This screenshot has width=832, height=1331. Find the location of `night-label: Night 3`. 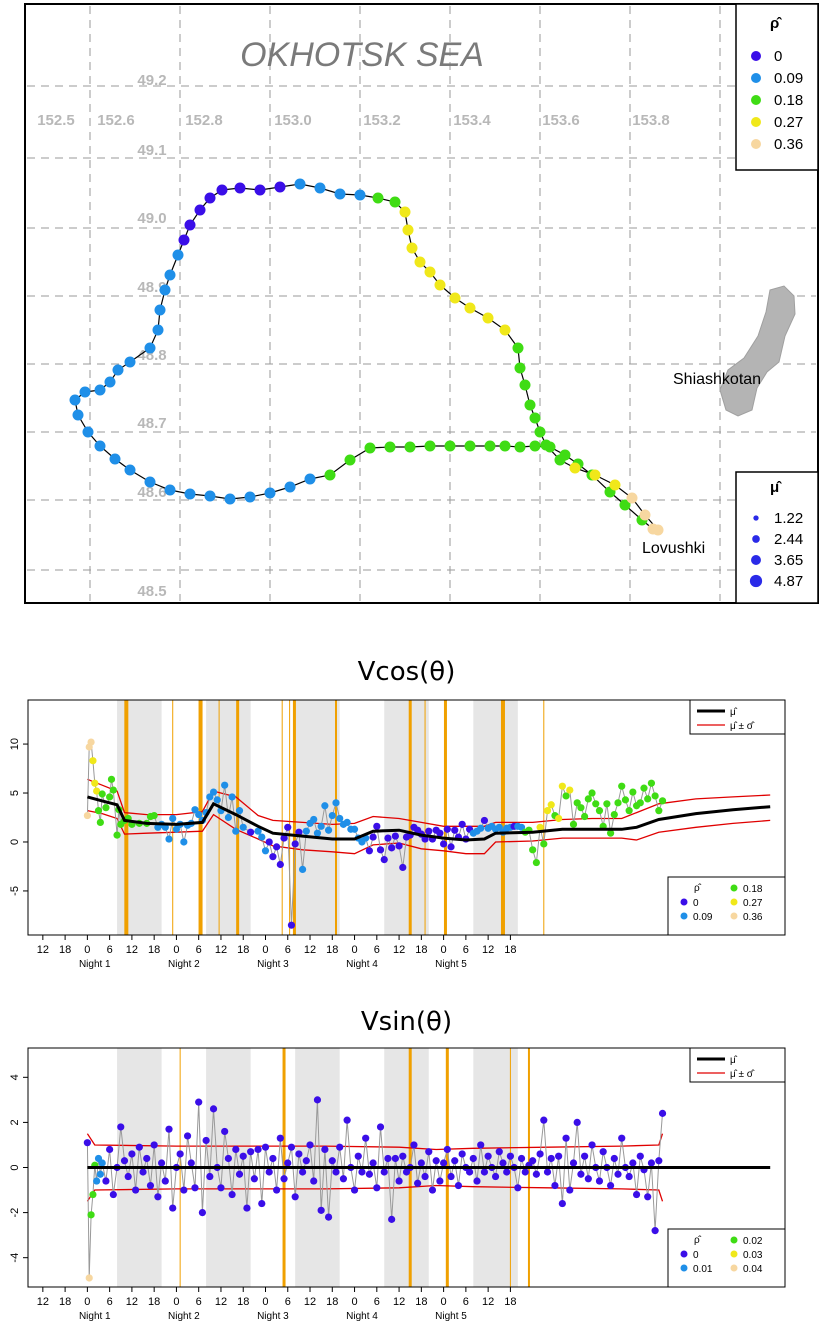

night-label: Night 3 is located at coordinates (273, 1316).